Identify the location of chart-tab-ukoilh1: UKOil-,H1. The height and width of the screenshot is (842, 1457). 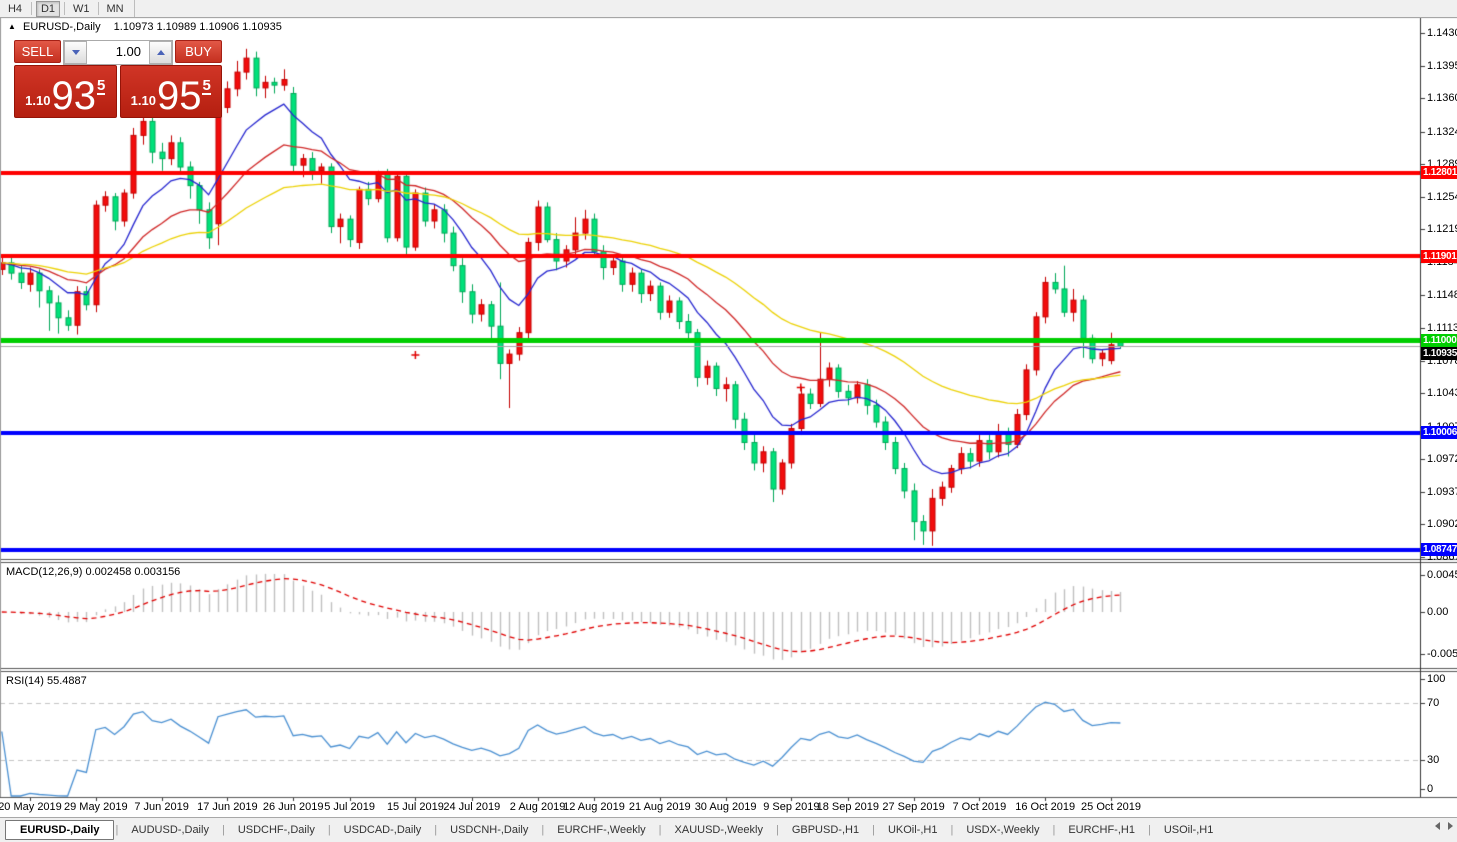
(912, 830).